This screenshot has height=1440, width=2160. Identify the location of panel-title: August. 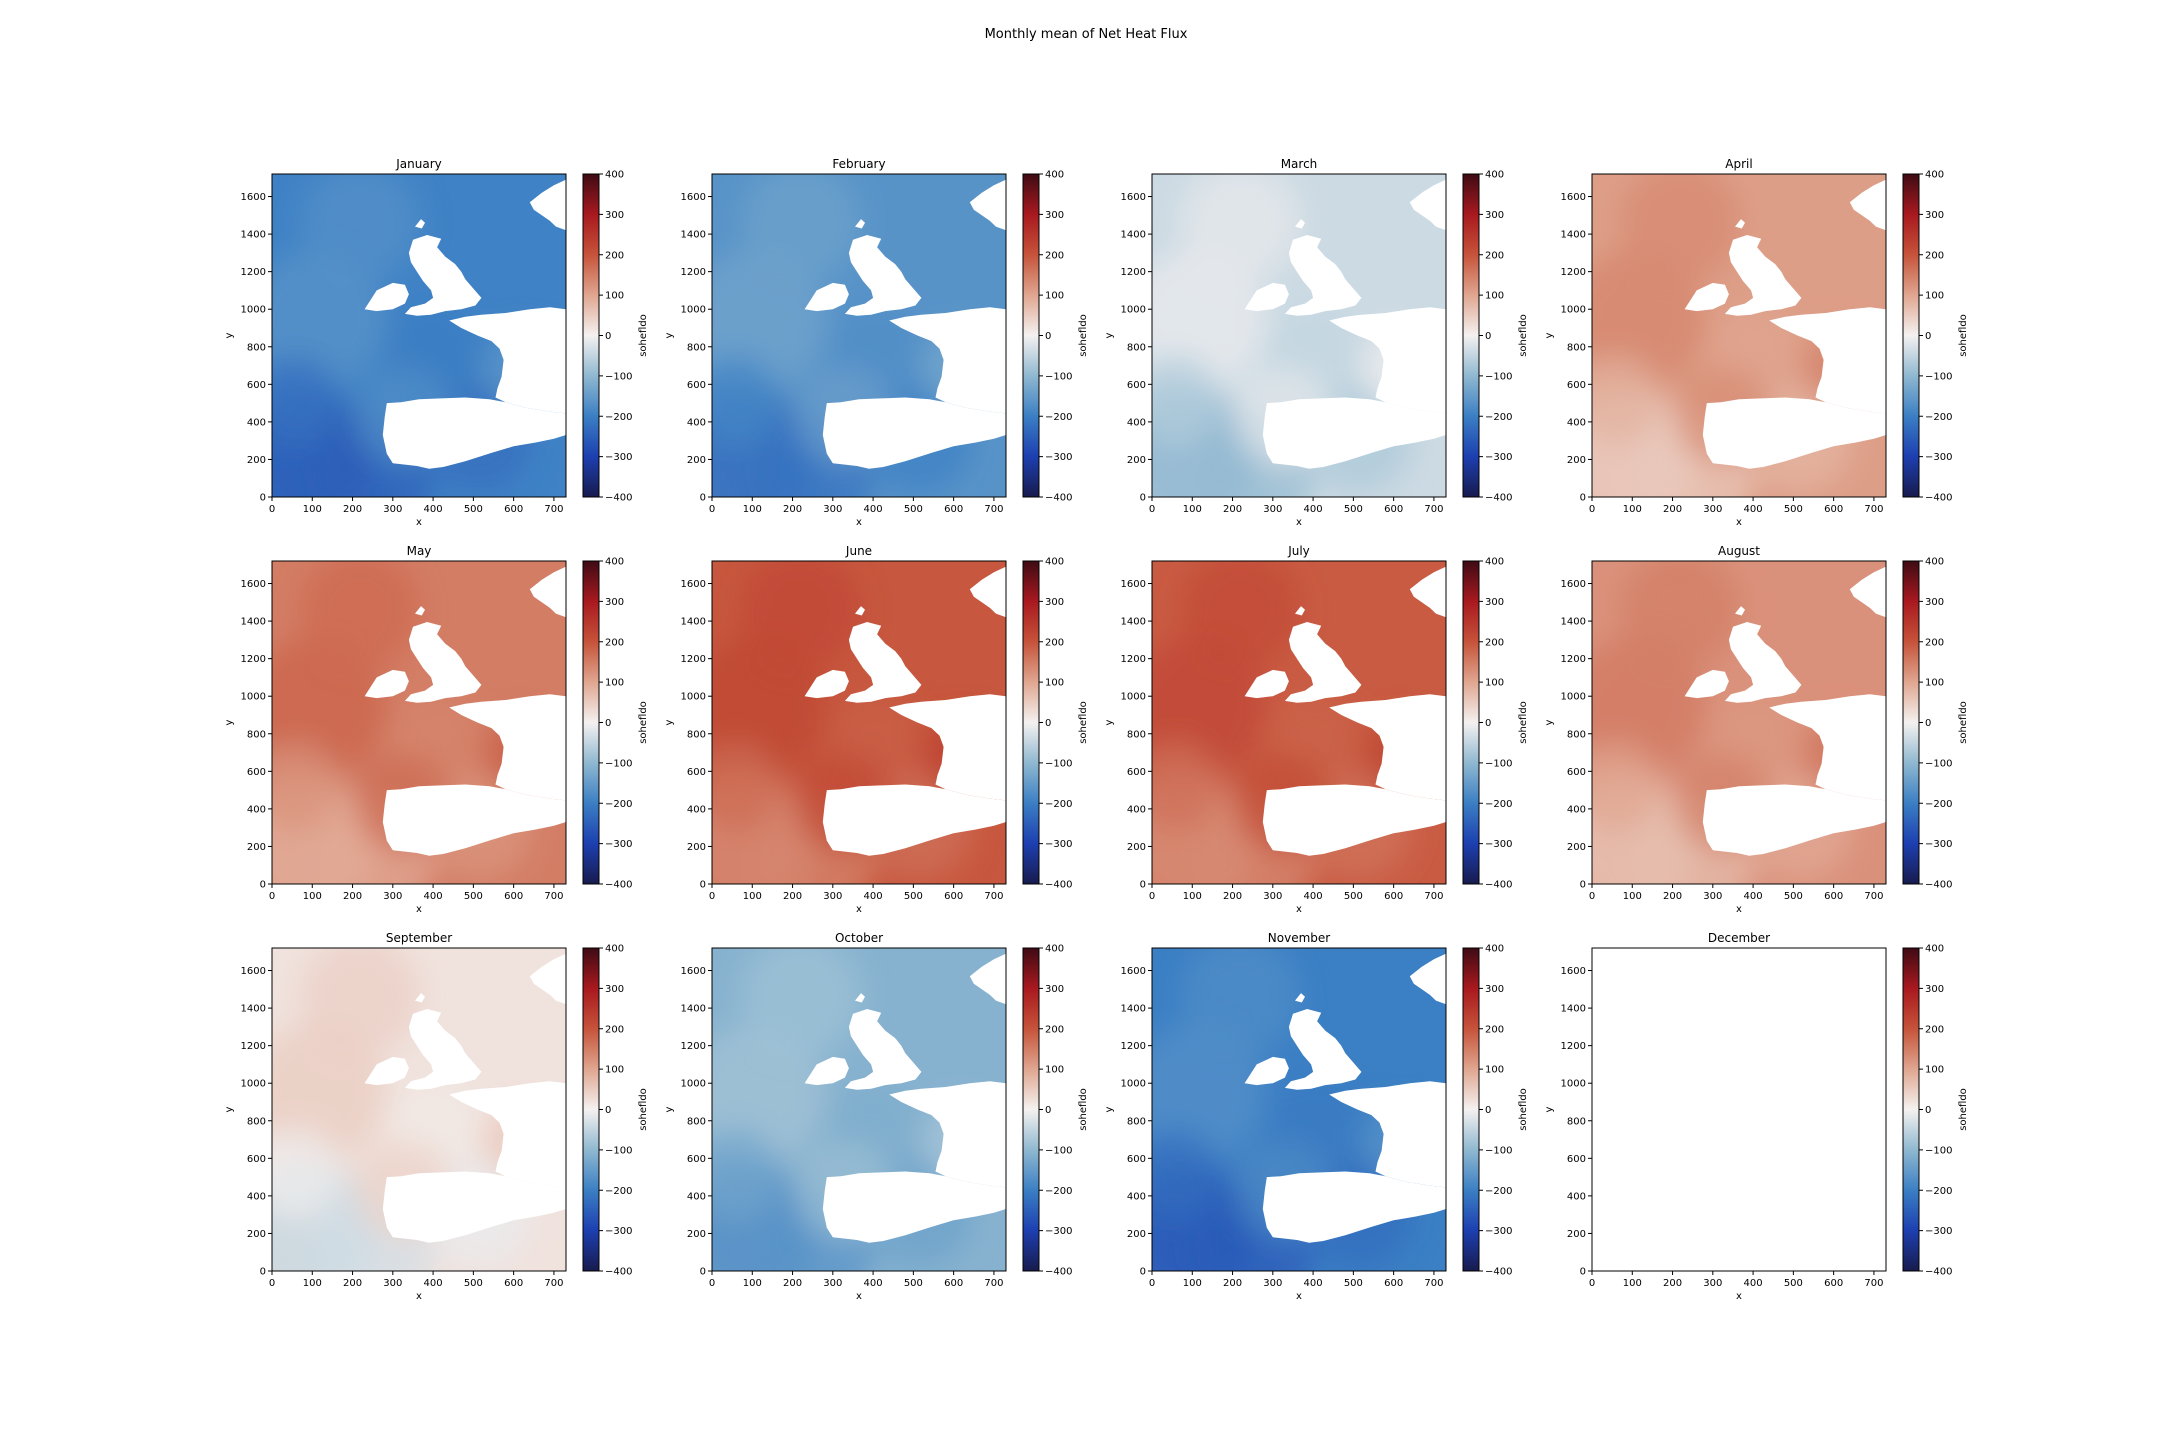
(1739, 551).